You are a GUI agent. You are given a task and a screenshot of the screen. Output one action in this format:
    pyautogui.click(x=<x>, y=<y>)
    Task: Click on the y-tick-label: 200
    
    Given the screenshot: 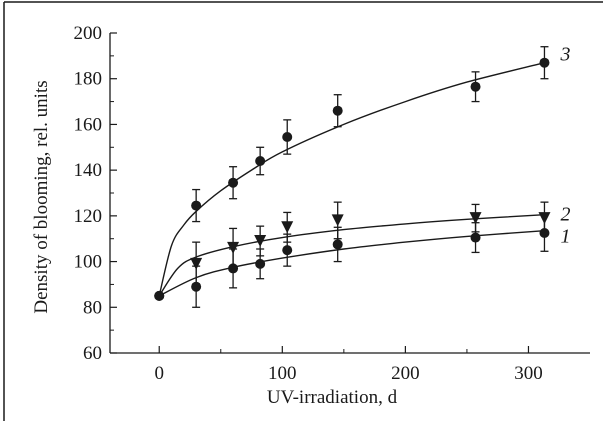 What is the action you would take?
    pyautogui.click(x=88, y=33)
    